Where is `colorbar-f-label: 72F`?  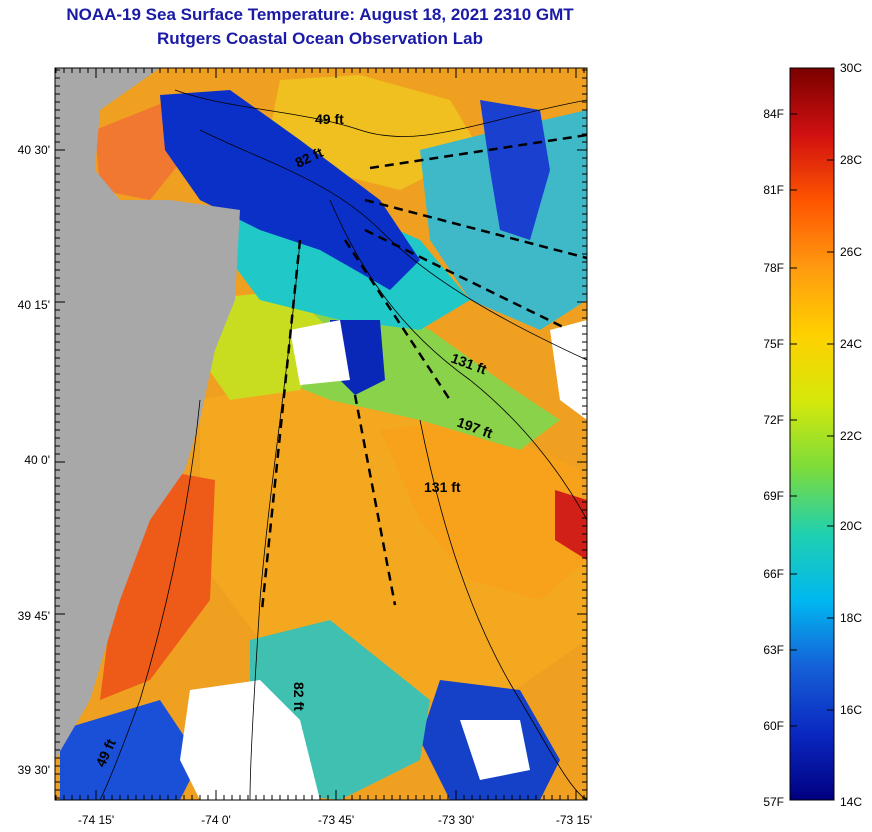
colorbar-f-label: 72F is located at coordinates (773, 420).